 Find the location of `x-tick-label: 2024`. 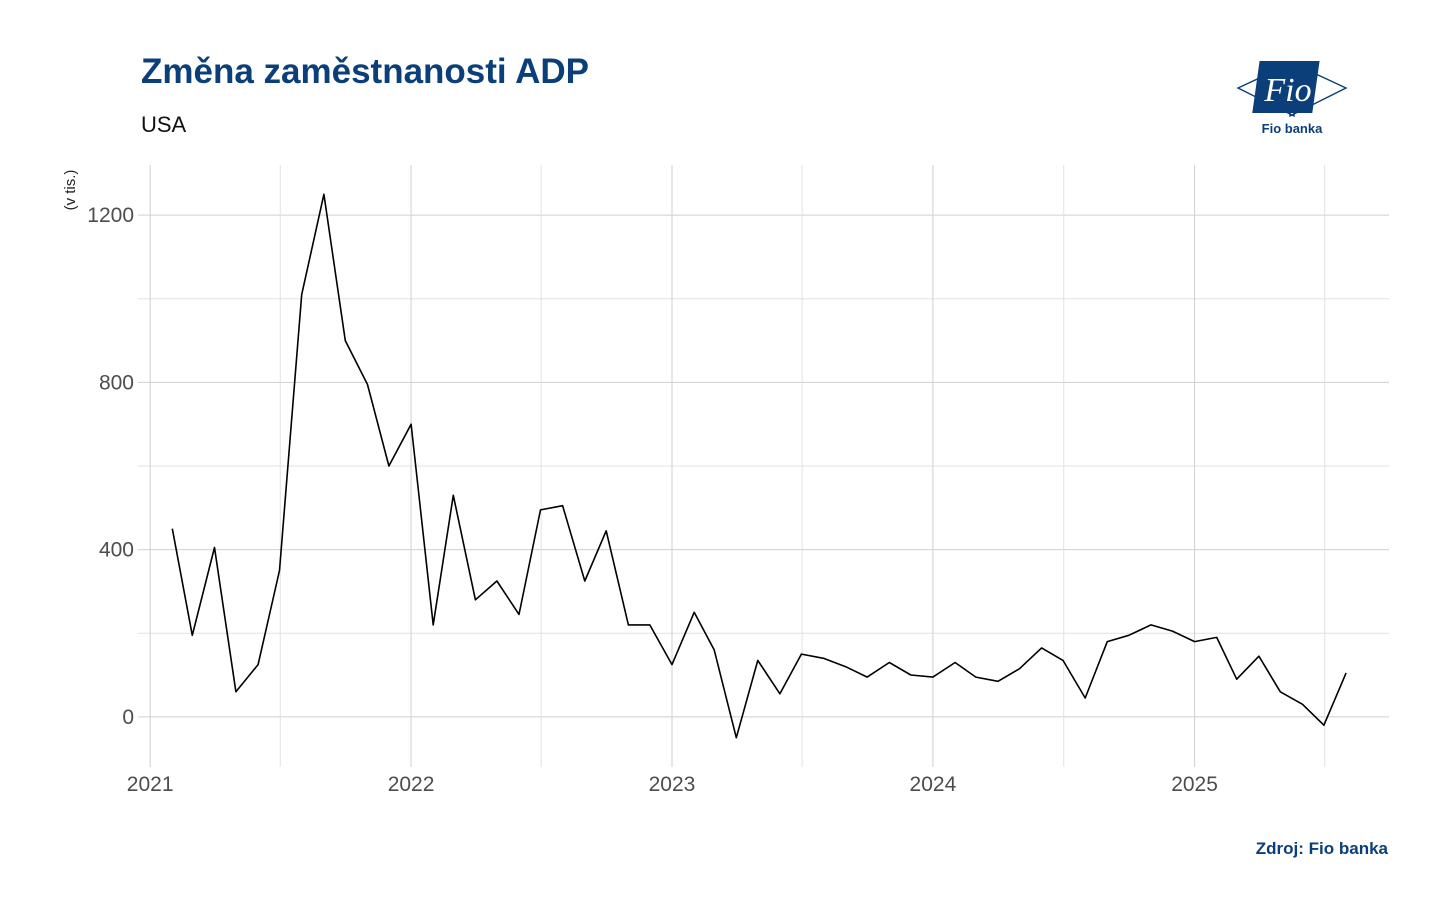

x-tick-label: 2024 is located at coordinates (933, 784).